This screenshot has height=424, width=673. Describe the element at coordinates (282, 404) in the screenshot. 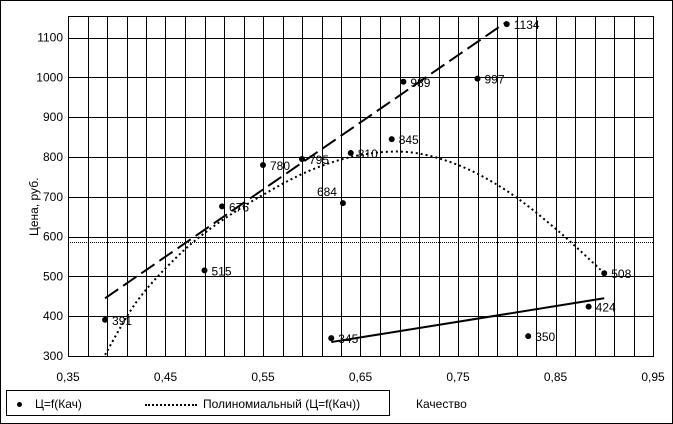

I see `legend-label-polynomial: Полиномиальный (Ц=f(Кач))` at that location.